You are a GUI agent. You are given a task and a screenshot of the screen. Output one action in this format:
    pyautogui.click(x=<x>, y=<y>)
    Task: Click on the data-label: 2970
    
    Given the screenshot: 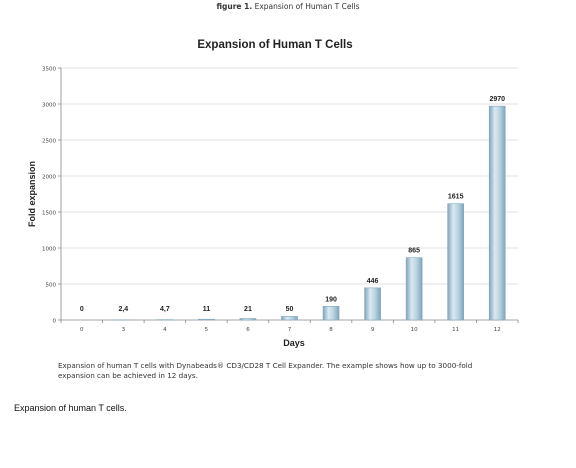 What is the action you would take?
    pyautogui.click(x=497, y=99)
    